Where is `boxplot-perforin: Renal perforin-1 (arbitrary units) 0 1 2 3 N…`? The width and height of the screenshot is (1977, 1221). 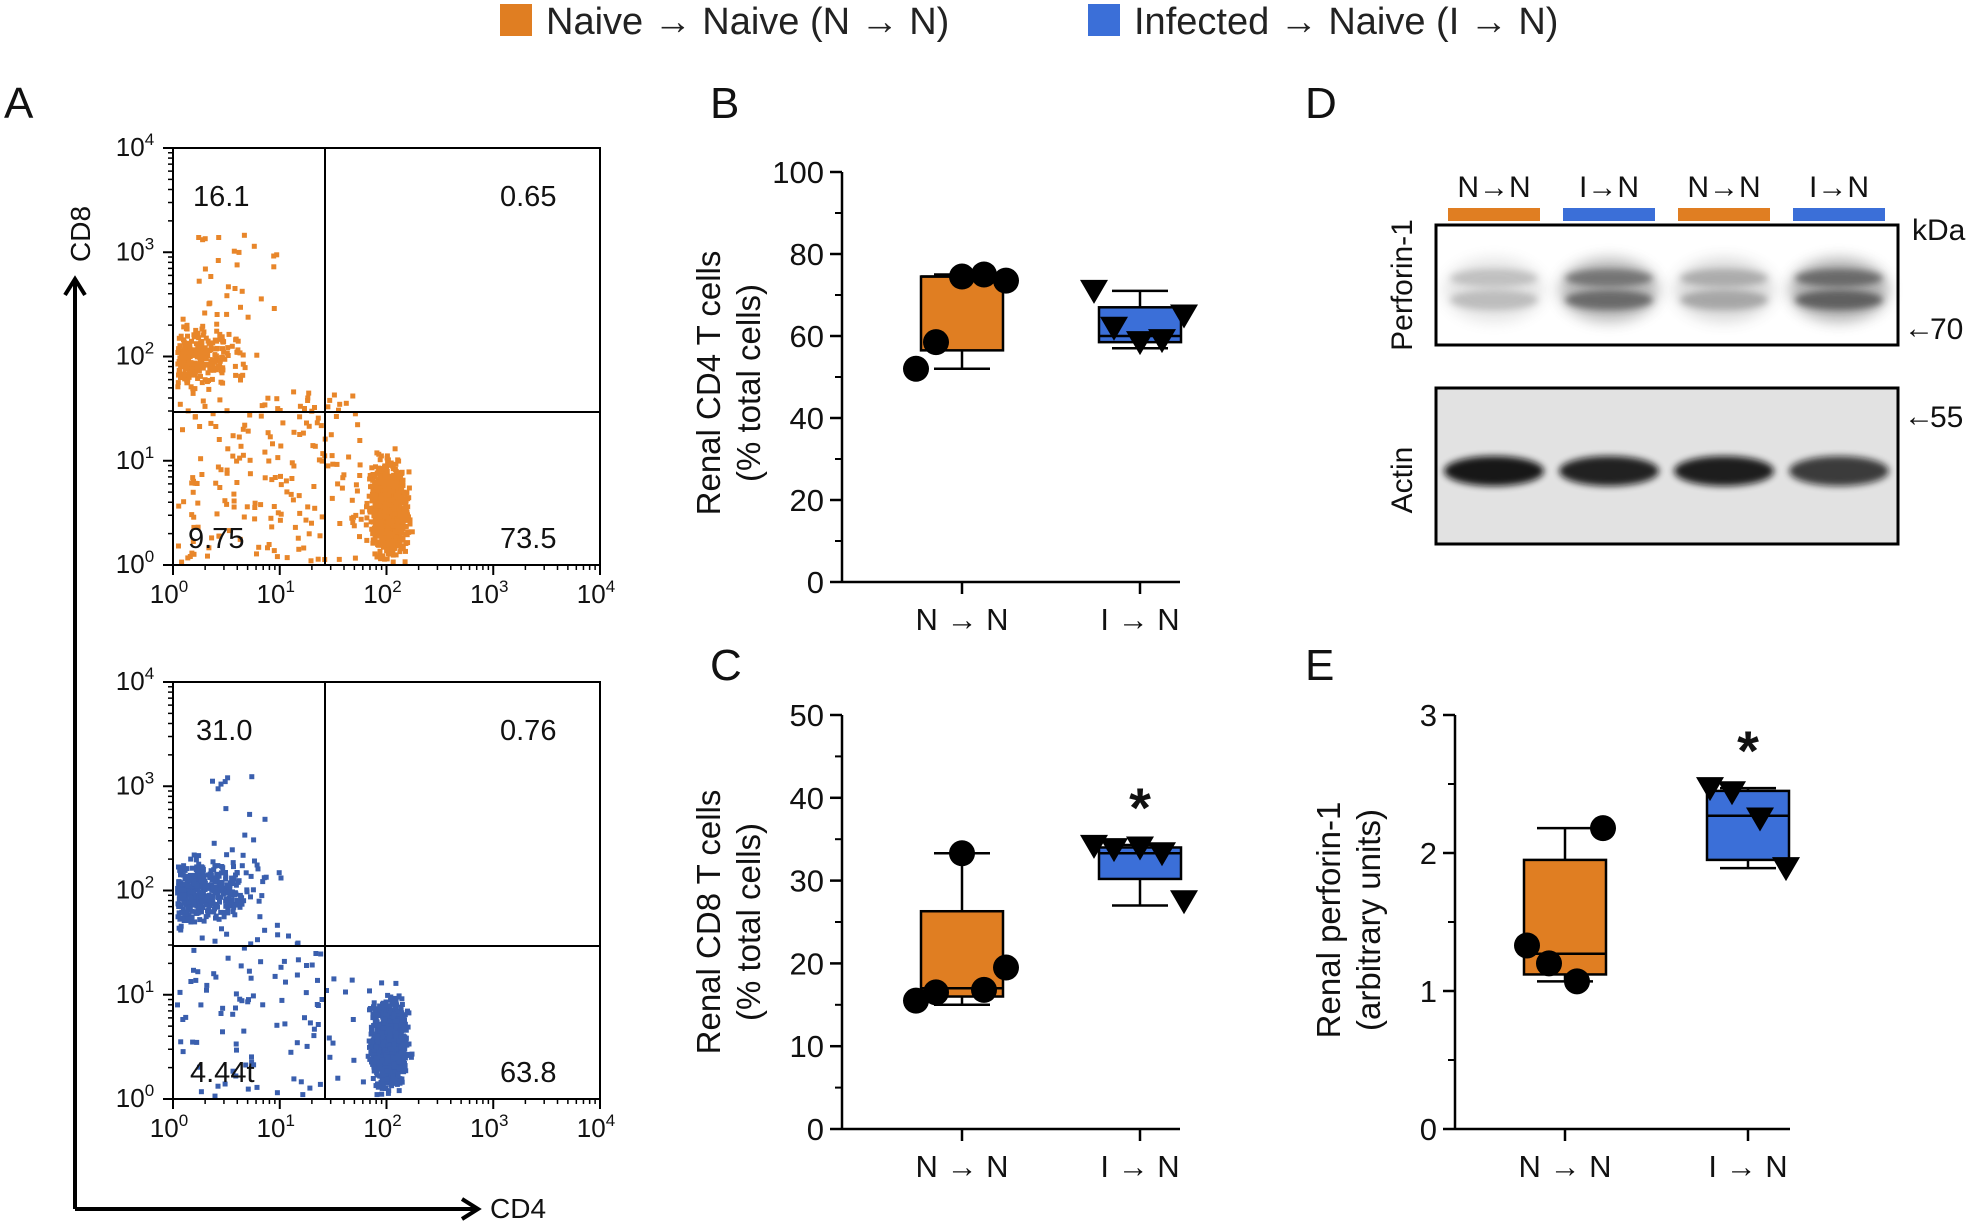
boxplot-perforin: Renal perforin-1 (arbitrary units) 0 1 2 3 N… is located at coordinates (1555, 941).